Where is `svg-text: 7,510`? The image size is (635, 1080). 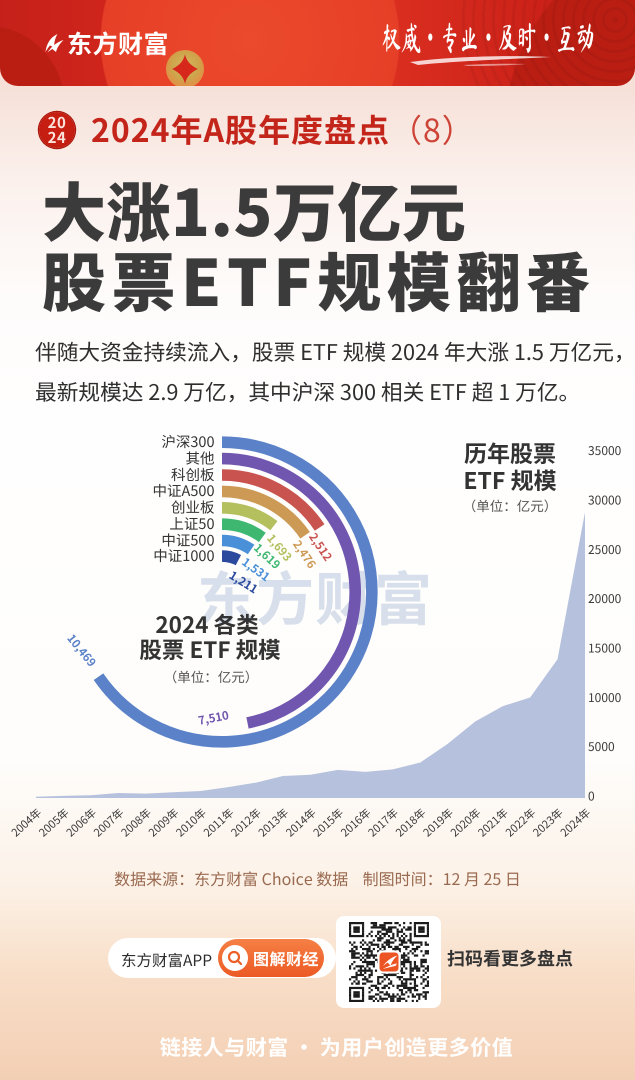 svg-text: 7,510 is located at coordinates (214, 718).